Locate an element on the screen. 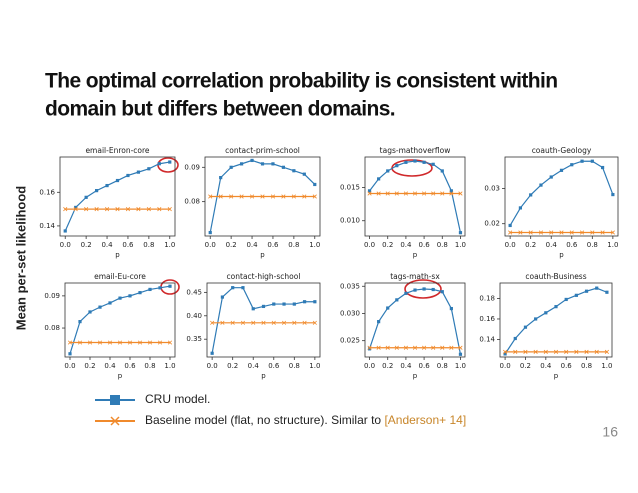 The height and width of the screenshot is (493, 638). y-tick-label: 0.18 is located at coordinates (487, 298).